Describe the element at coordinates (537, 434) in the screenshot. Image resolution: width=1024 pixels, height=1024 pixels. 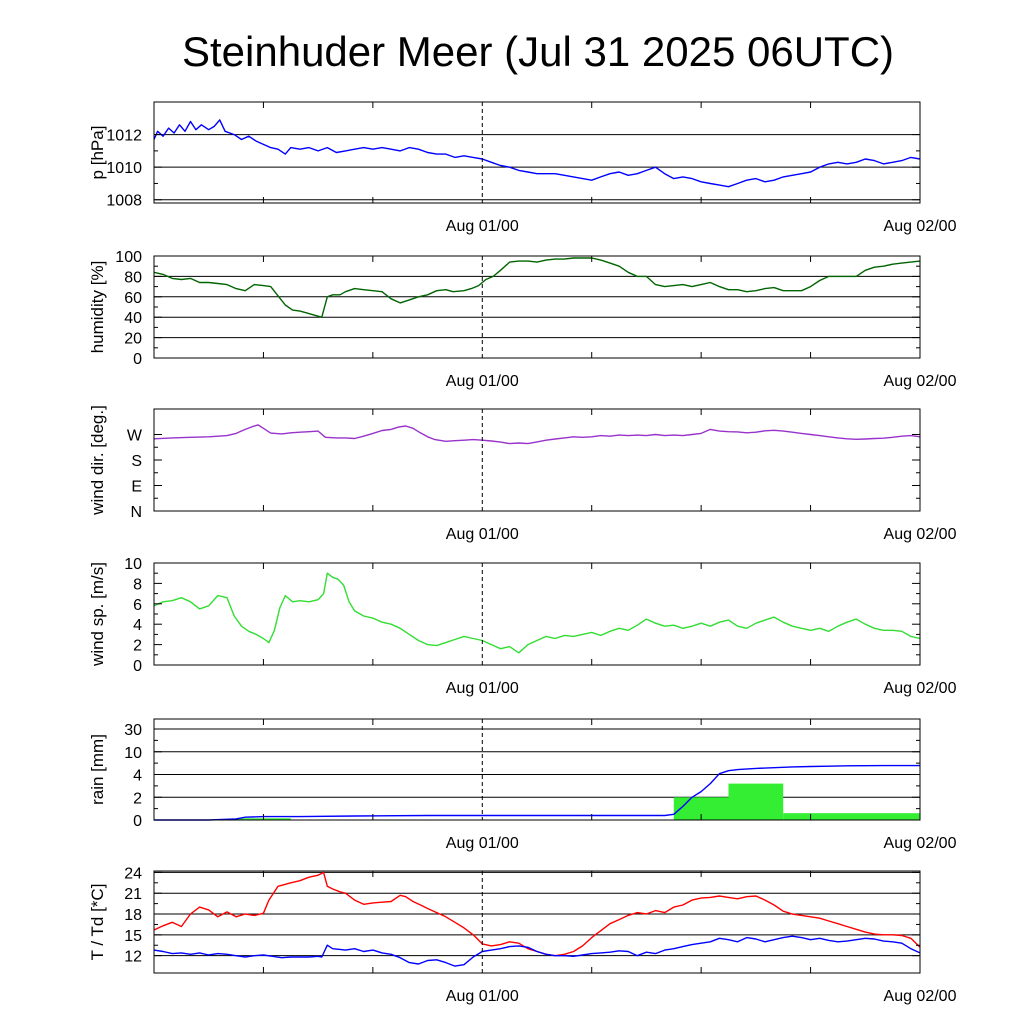
I see `wind_dir-line` at that location.